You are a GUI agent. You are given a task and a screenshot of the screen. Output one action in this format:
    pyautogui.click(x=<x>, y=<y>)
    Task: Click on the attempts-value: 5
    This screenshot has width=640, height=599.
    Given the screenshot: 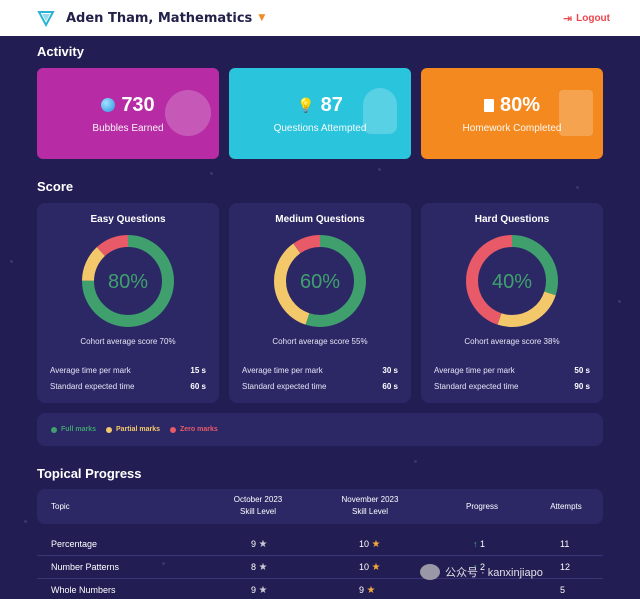 What is the action you would take?
    pyautogui.click(x=563, y=590)
    